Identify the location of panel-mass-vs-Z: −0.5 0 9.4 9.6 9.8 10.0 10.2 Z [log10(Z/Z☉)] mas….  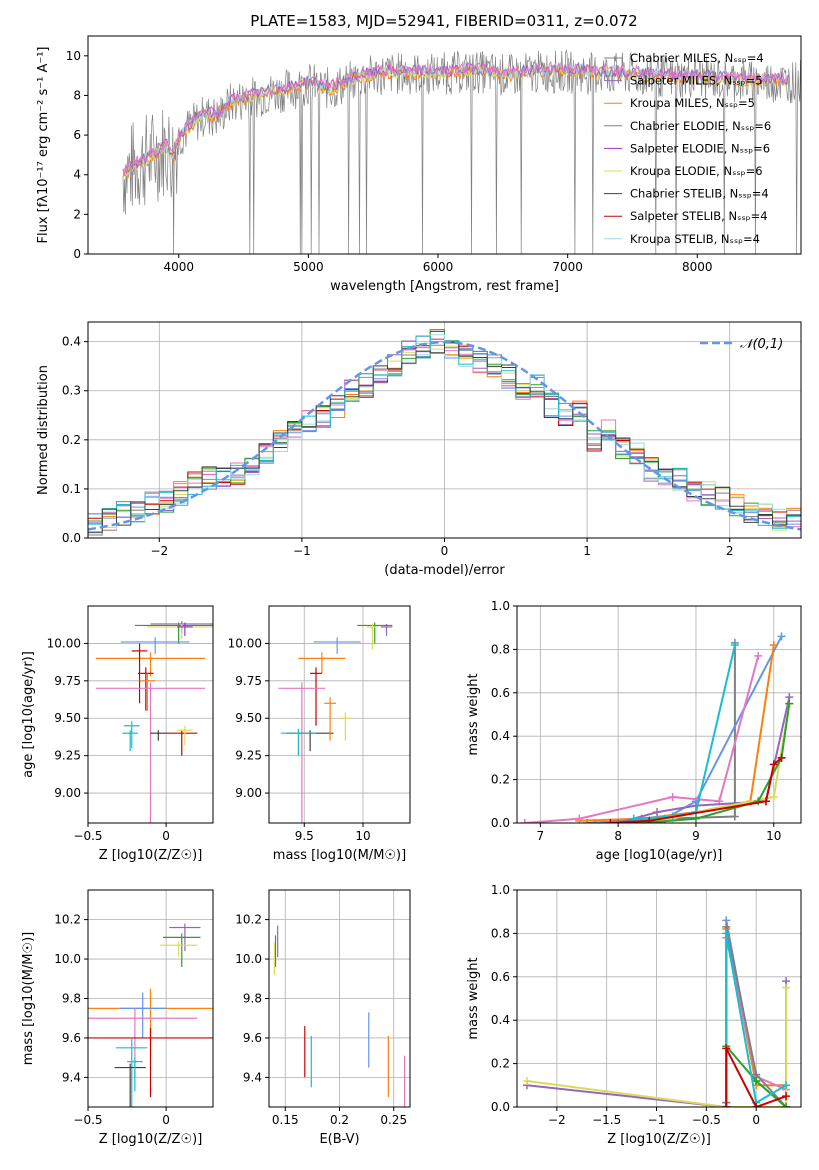
(117, 1018).